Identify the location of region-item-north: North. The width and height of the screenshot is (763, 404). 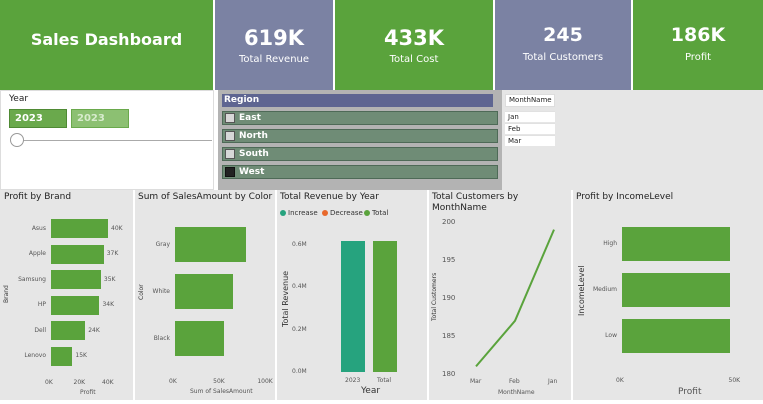
(360, 136).